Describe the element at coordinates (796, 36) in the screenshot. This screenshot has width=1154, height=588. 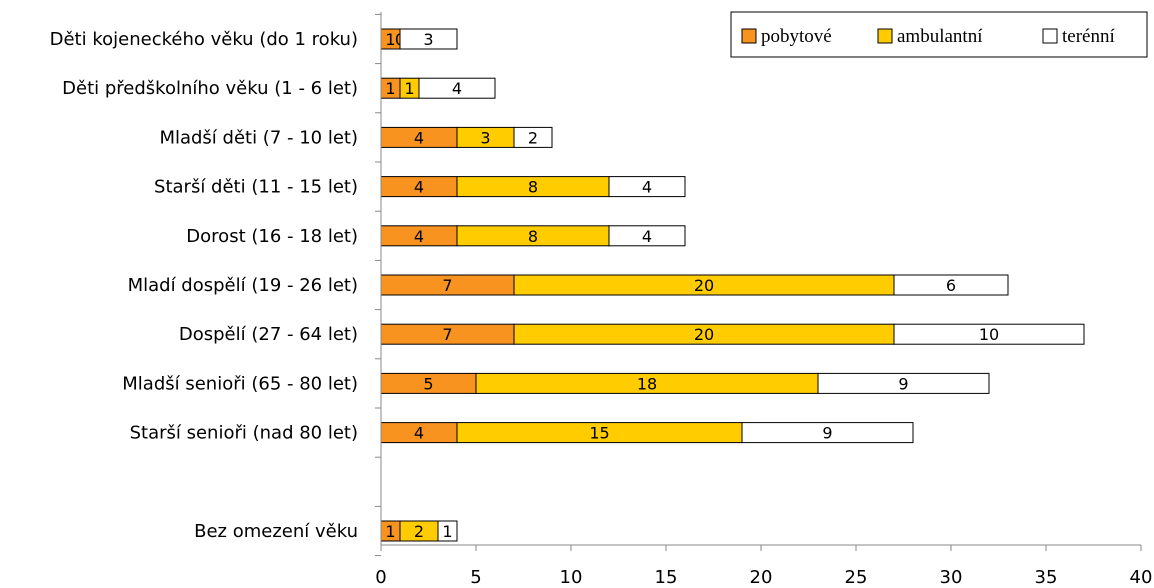
I see `legend-label: pobytové` at that location.